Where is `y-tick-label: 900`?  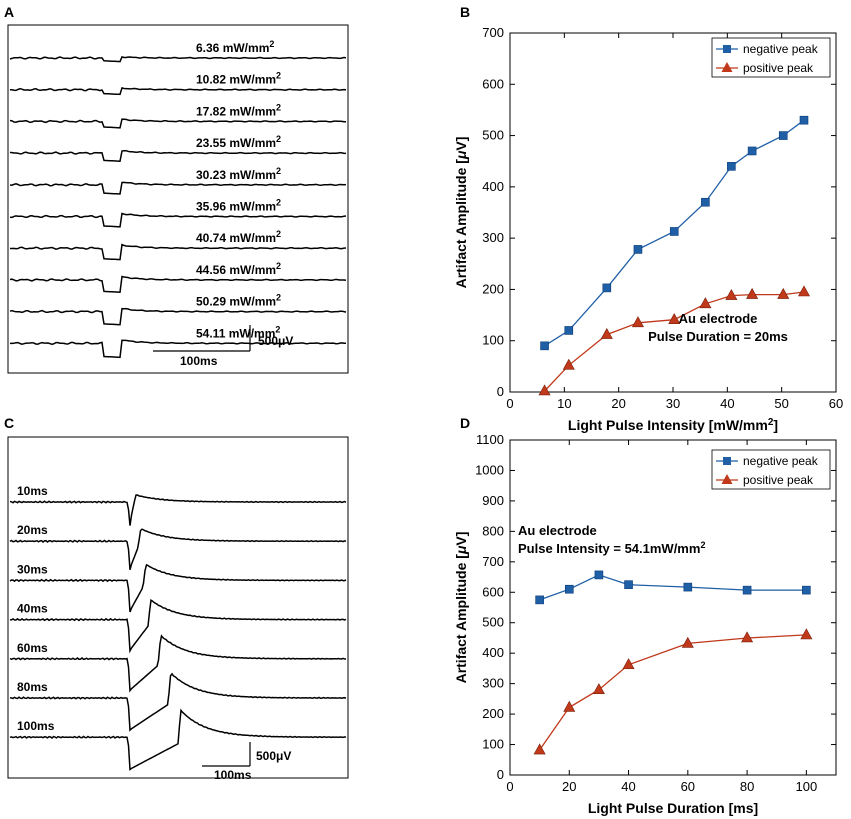
y-tick-label: 900 is located at coordinates (493, 500).